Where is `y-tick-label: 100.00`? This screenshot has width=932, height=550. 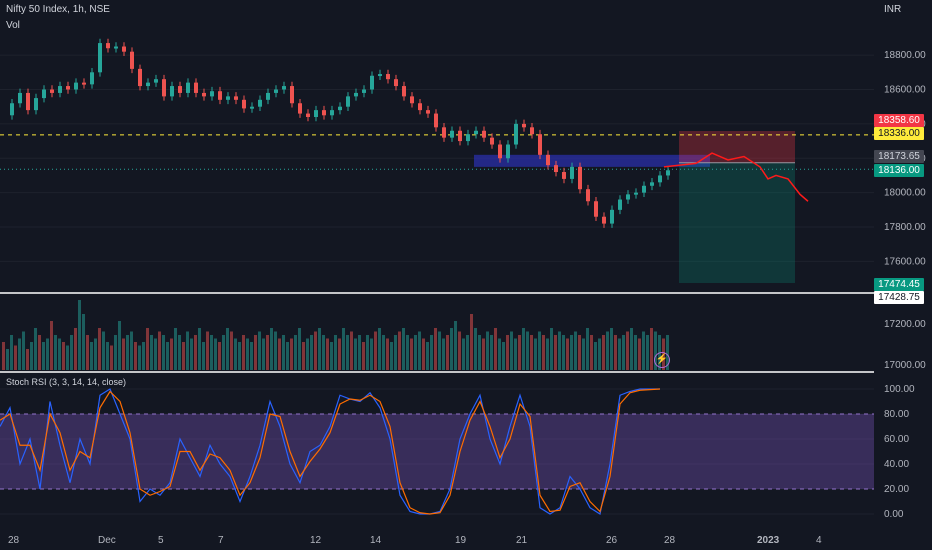
y-tick-label: 100.00 is located at coordinates (899, 389).